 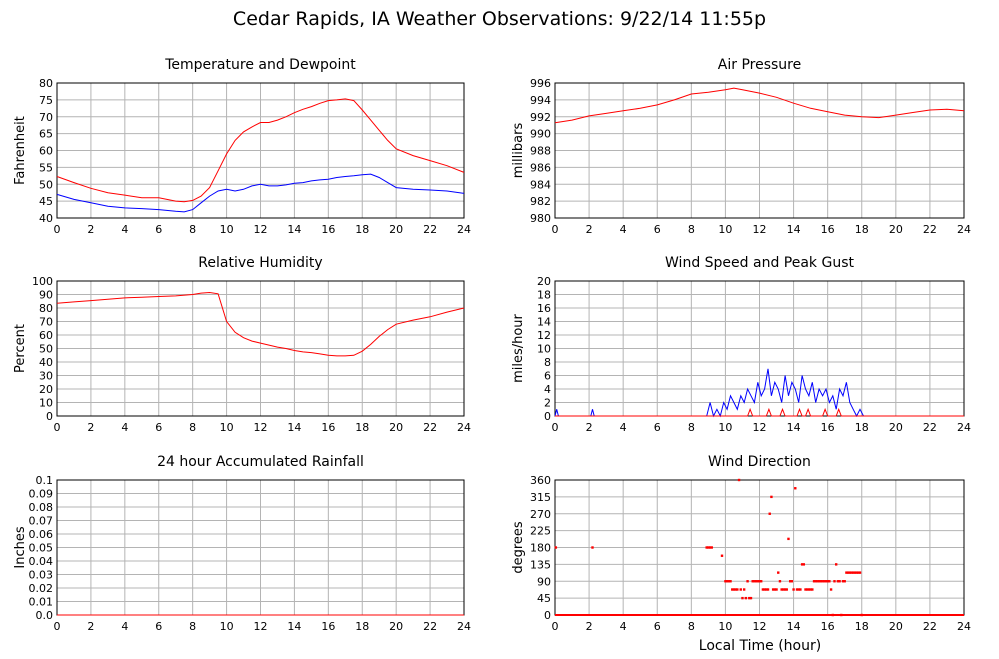 I want to click on wind-y-tick-label: 0, so click(x=547, y=416).